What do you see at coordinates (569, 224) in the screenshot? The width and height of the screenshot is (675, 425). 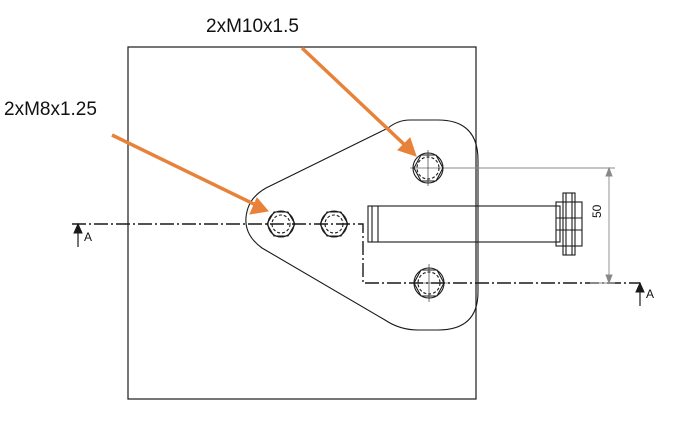 I see `spindle-assembly` at bounding box center [569, 224].